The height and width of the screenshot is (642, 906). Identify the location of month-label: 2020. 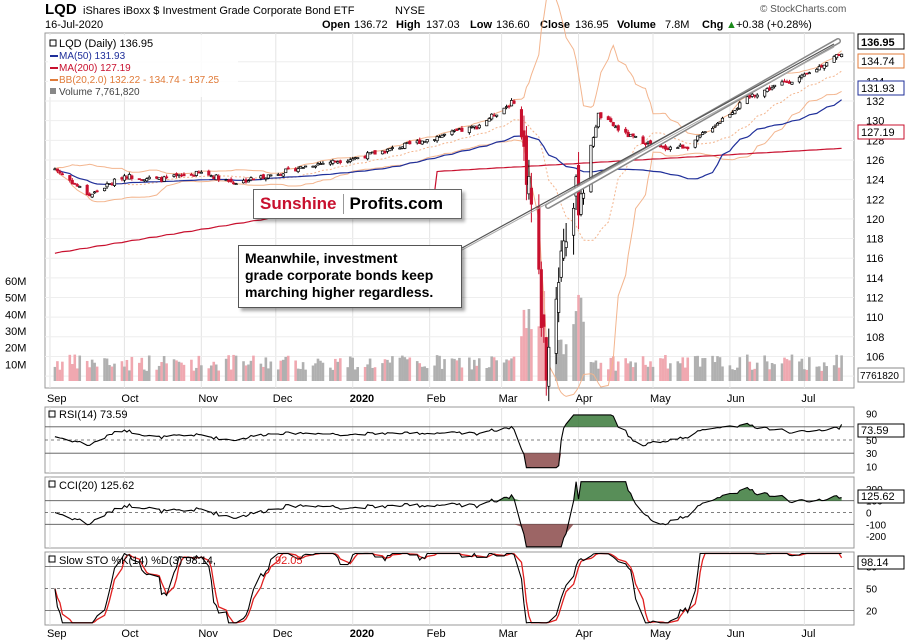
(362, 634).